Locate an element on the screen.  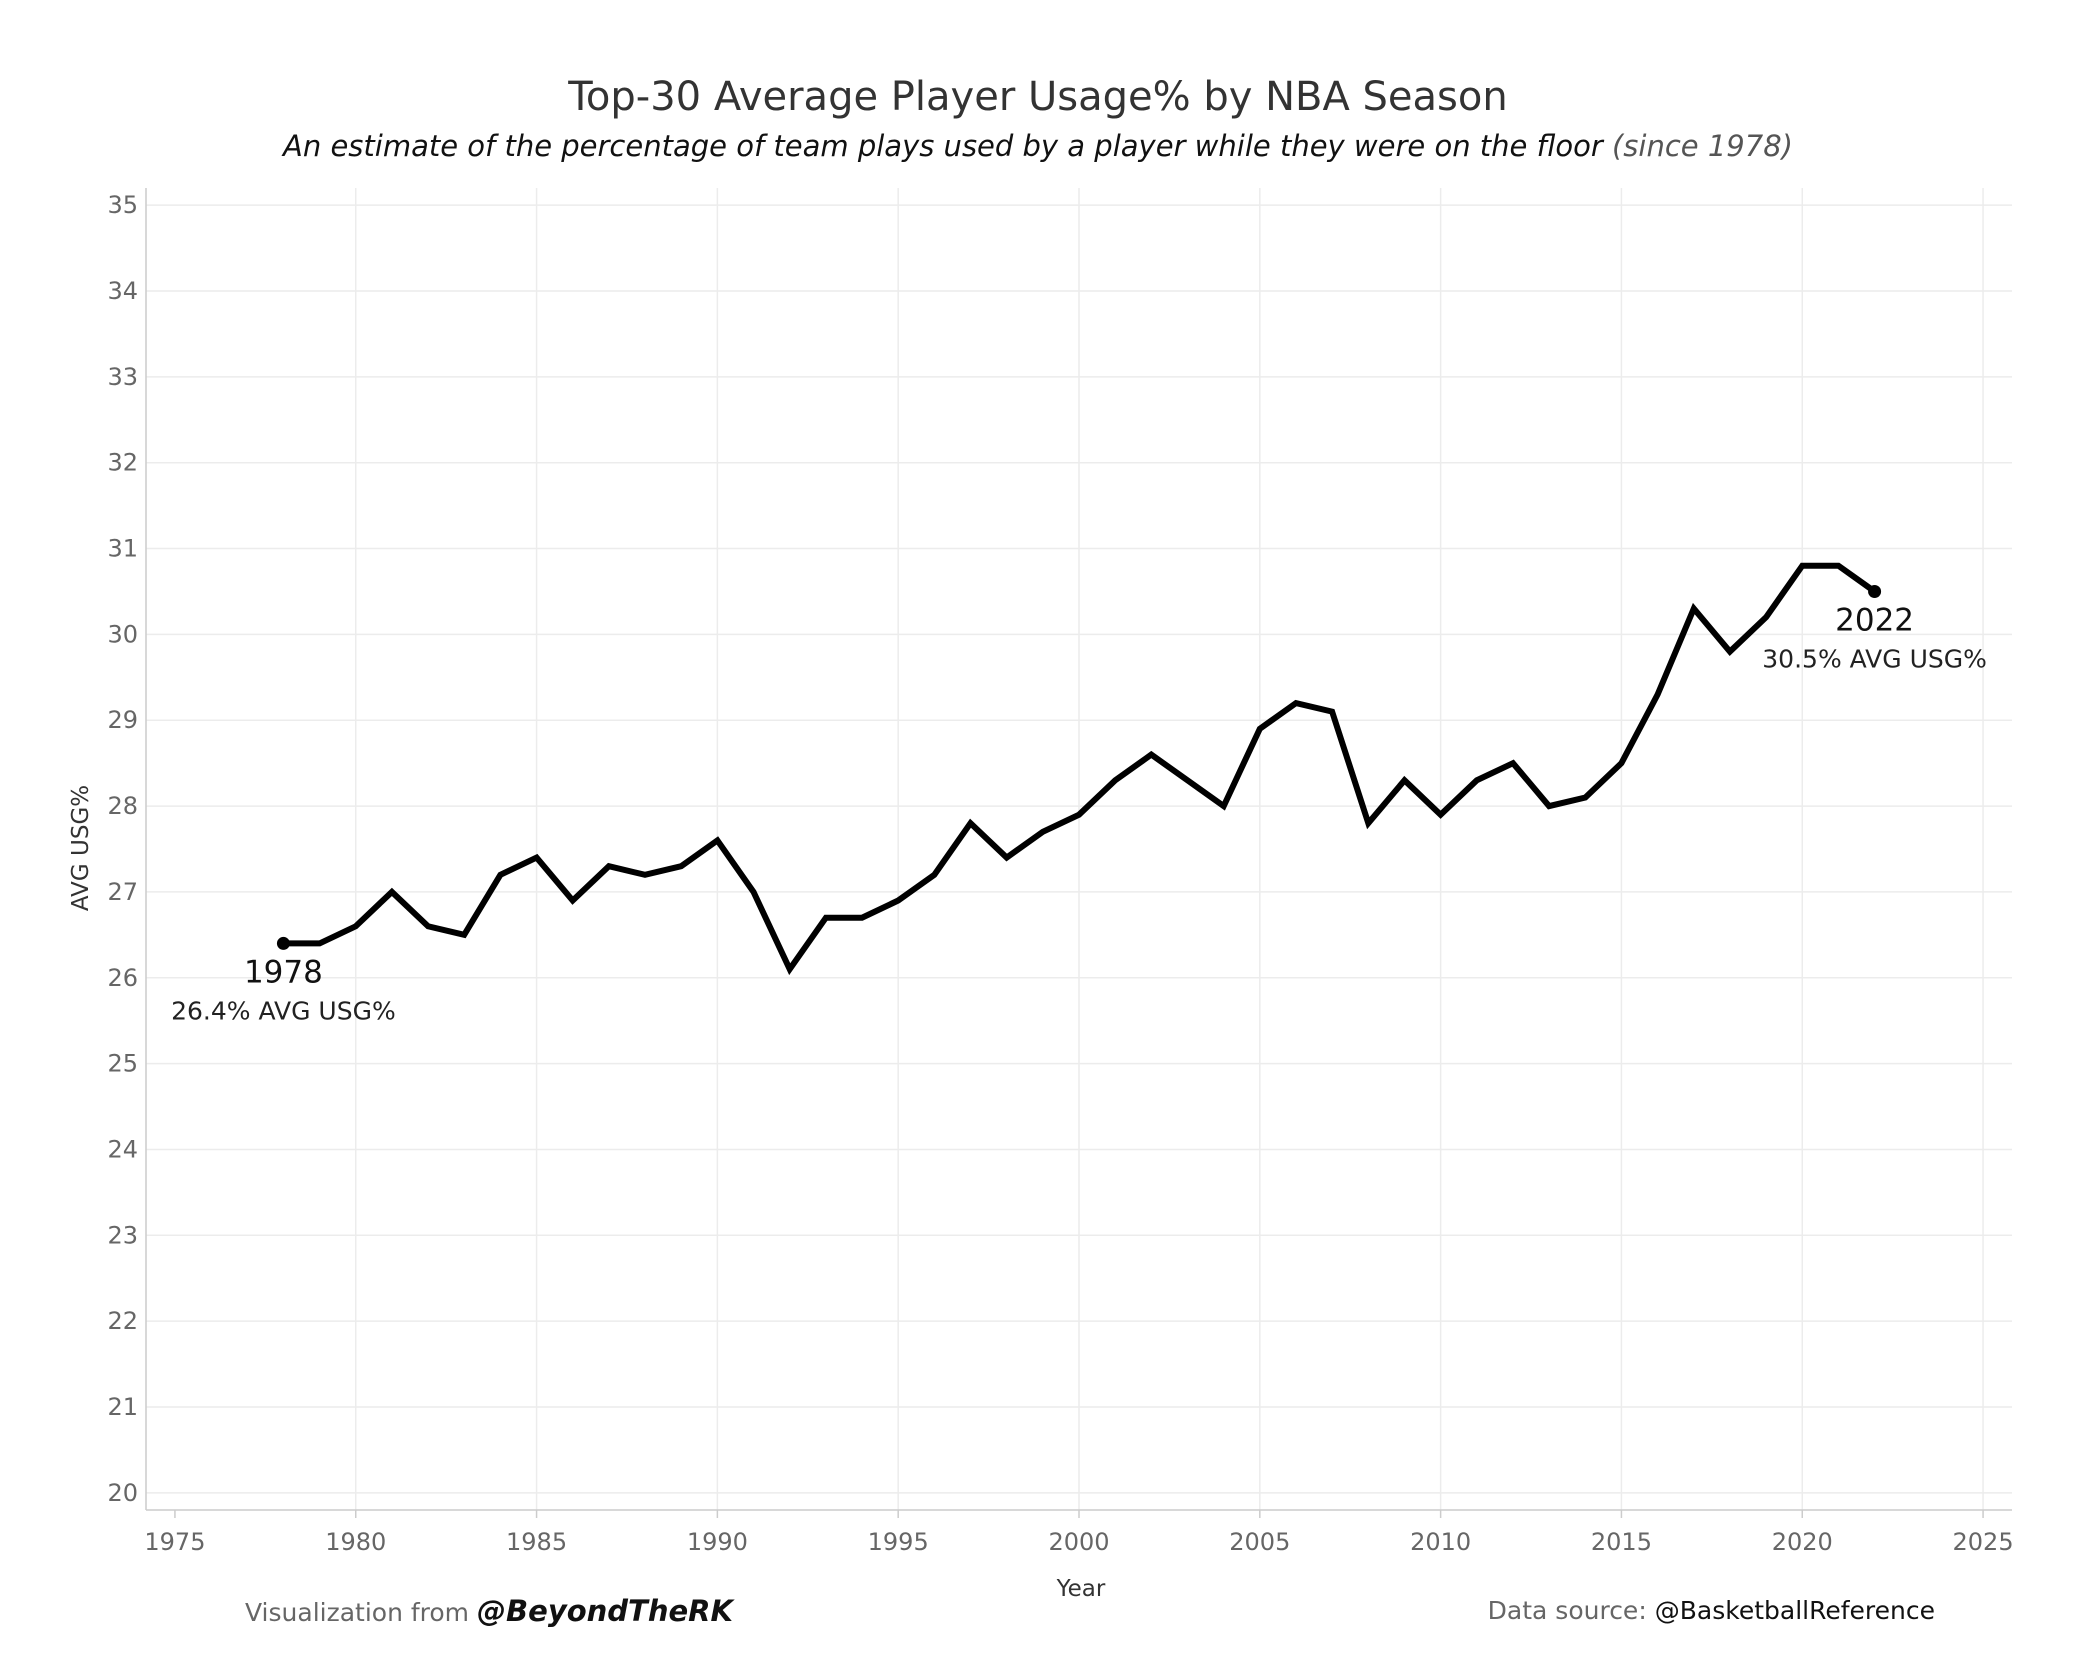
subtitle-paren: (since 1978) is located at coordinates (1702, 146).